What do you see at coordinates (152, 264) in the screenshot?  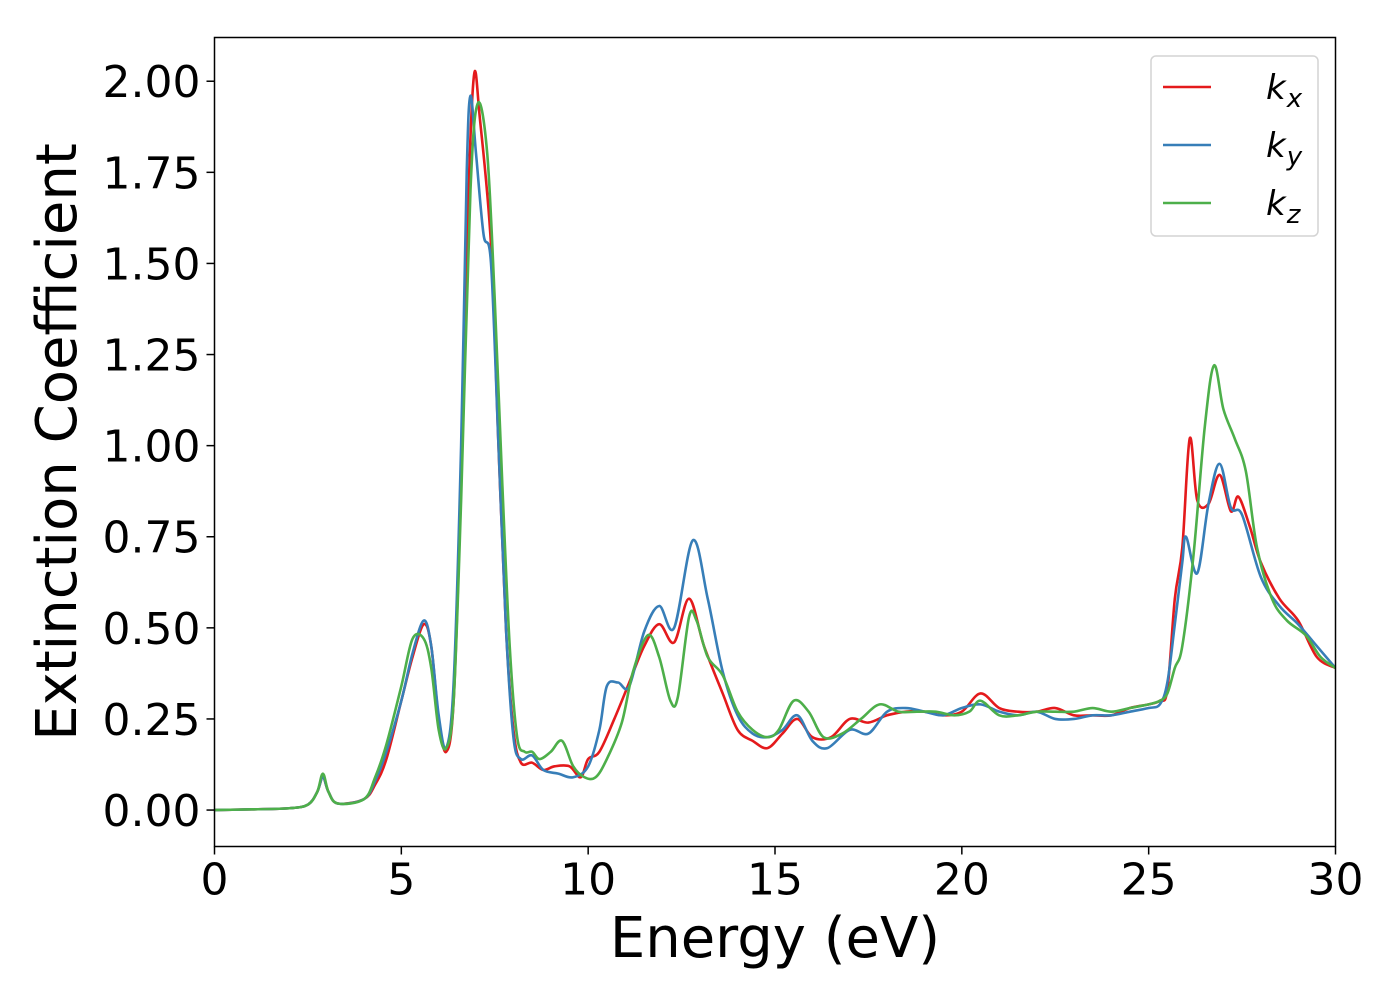 I see `y-tick-label: 1.50` at bounding box center [152, 264].